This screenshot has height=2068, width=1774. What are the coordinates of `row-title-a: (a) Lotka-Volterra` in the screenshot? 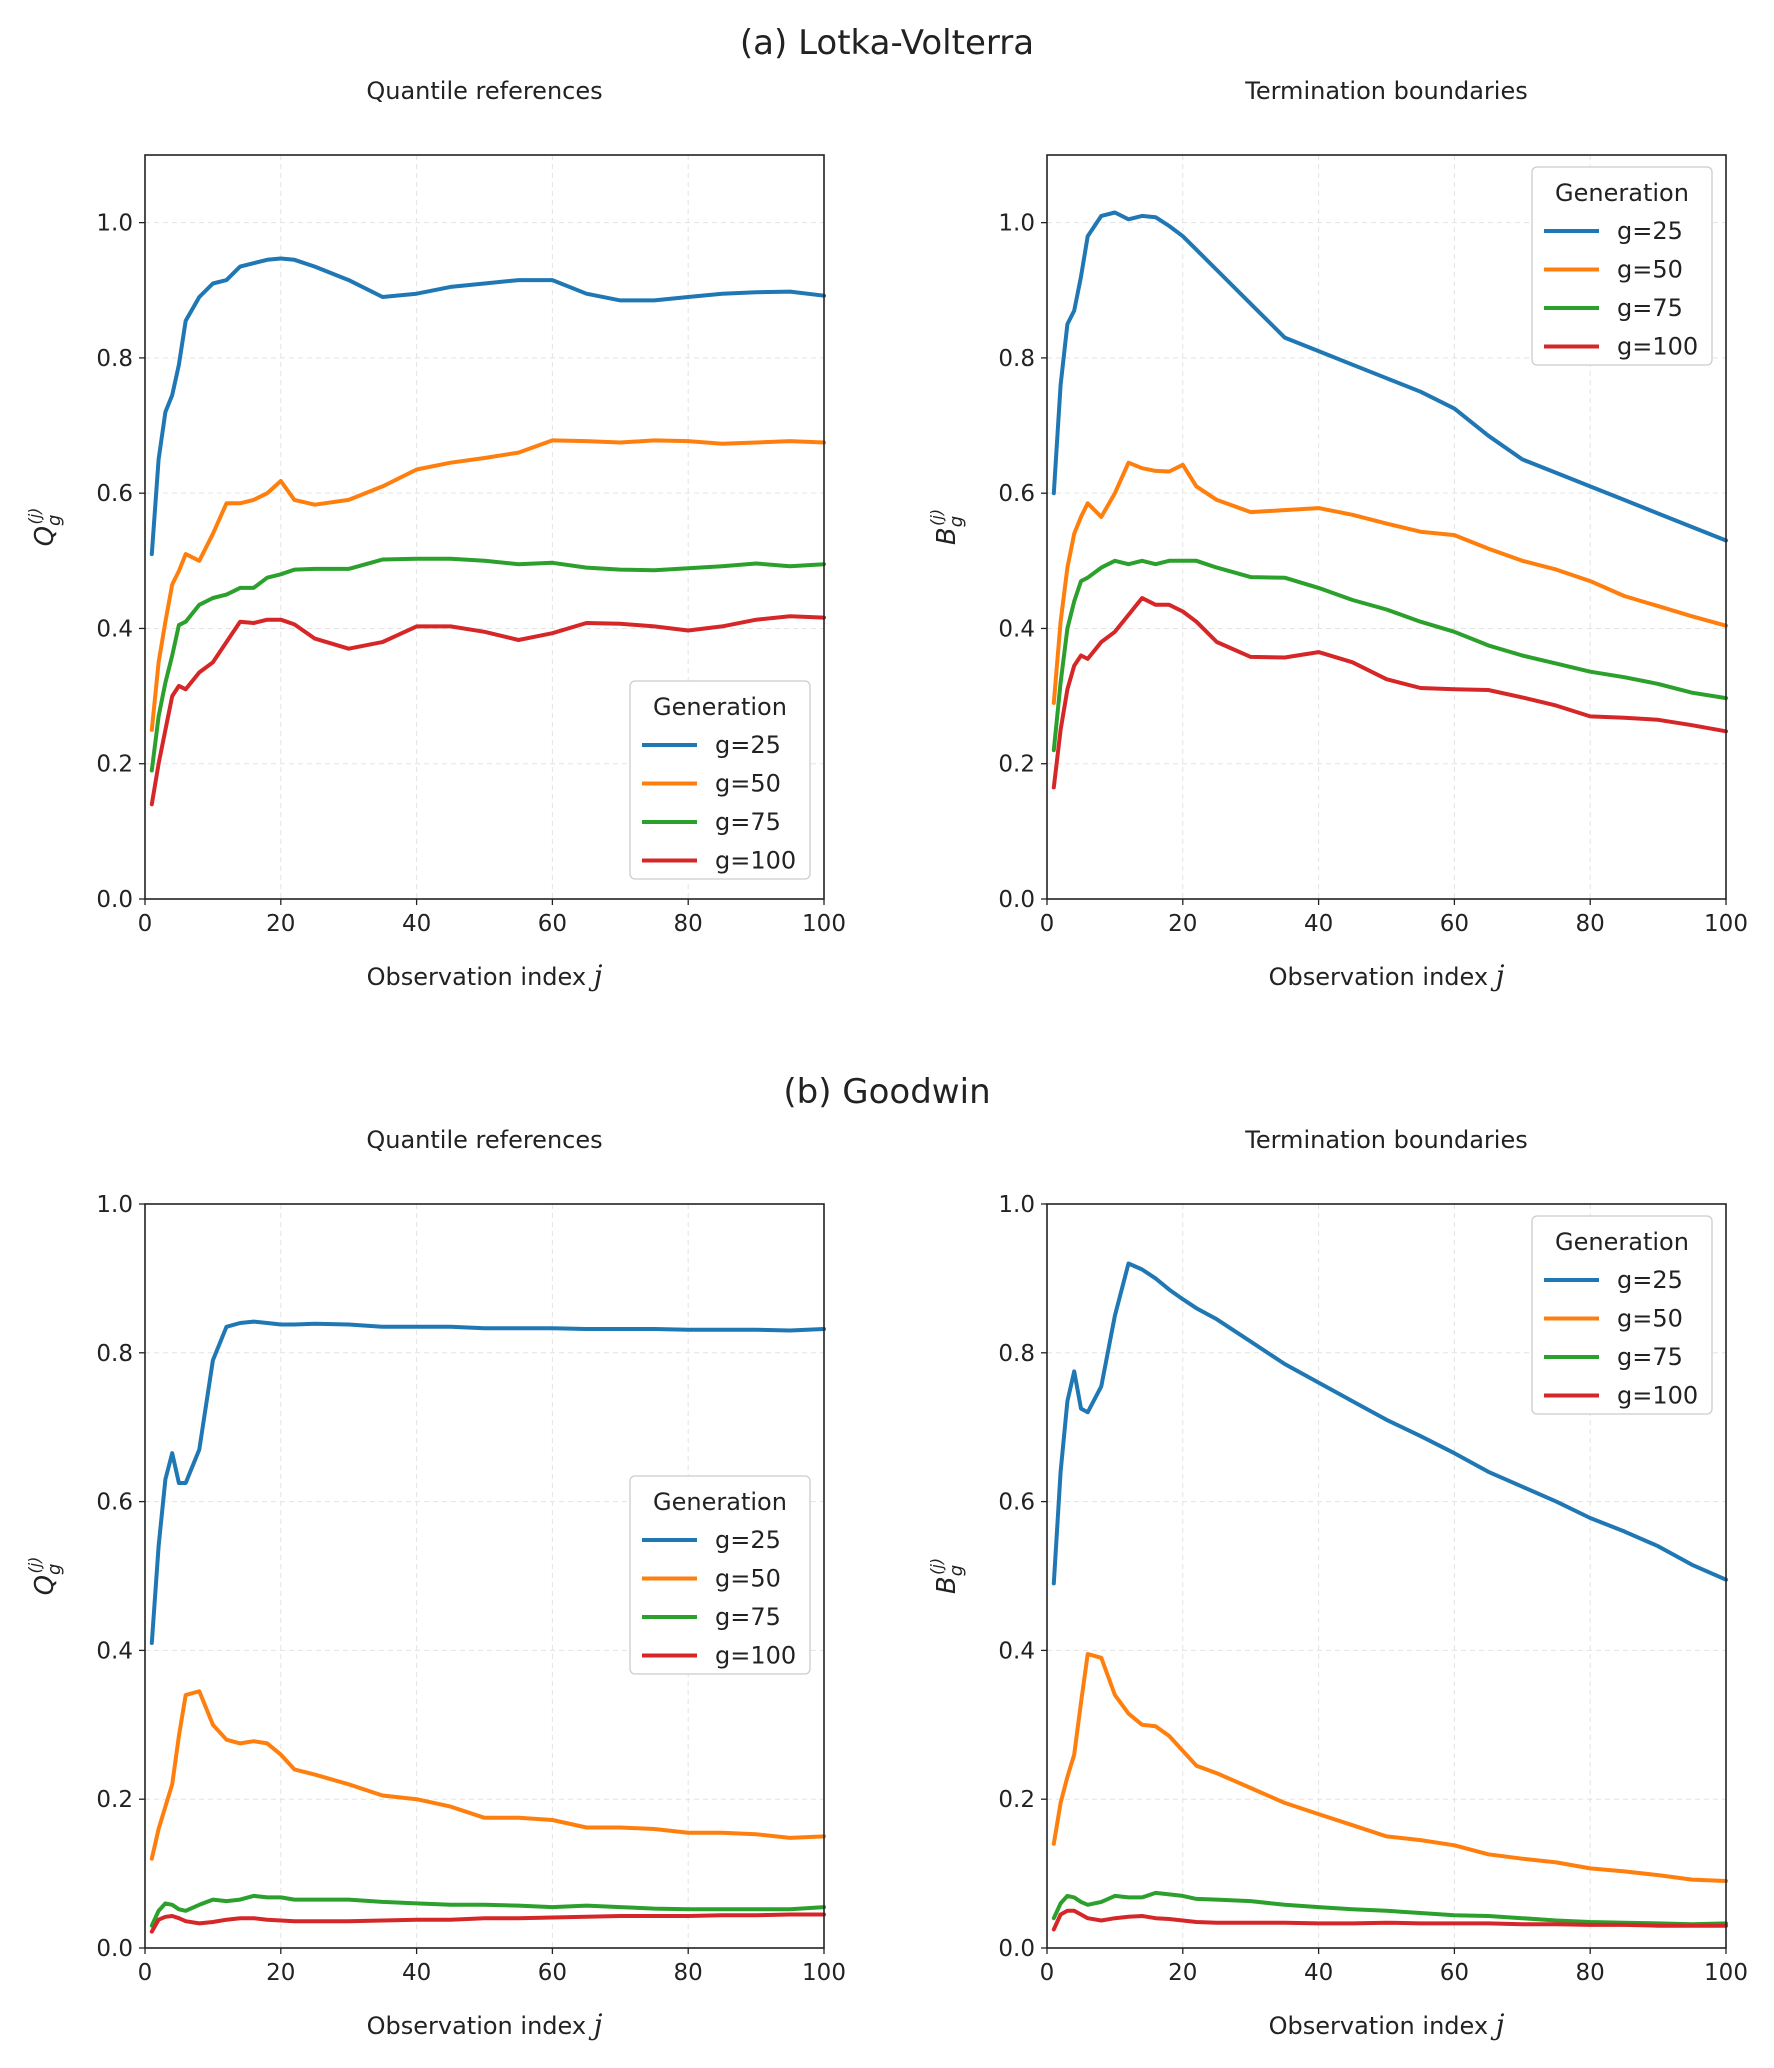 It's located at (887, 43).